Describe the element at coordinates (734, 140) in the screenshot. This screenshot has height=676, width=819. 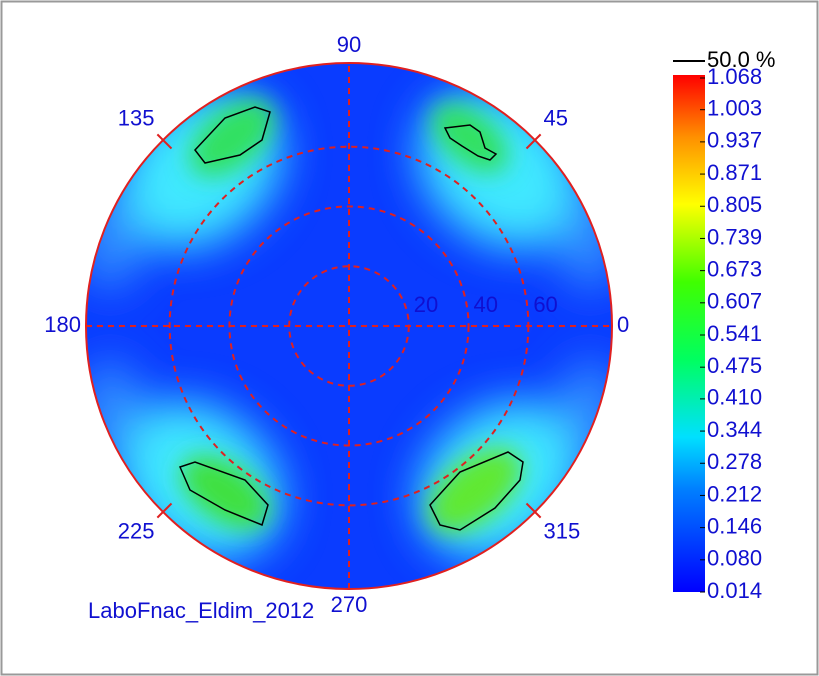
I see `colorbar-label: 0.937` at that location.